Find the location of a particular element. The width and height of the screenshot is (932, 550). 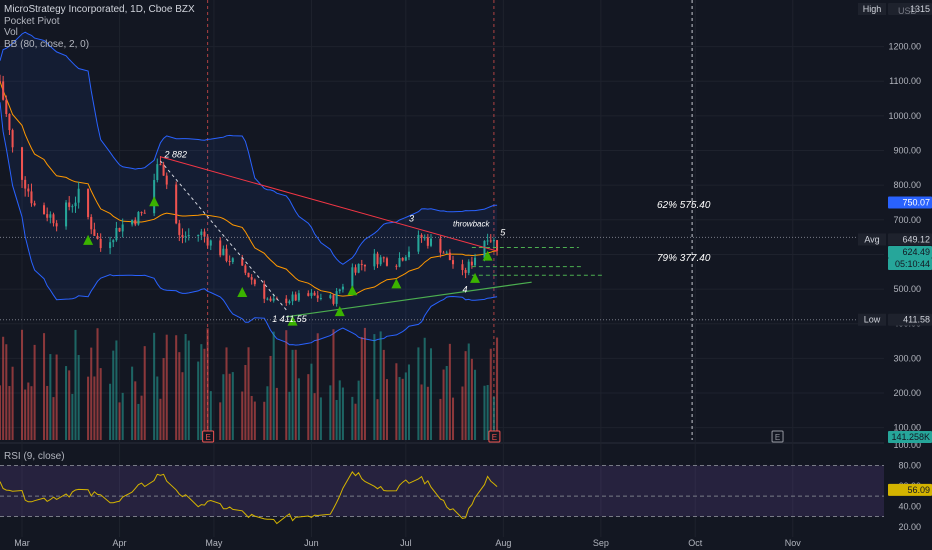

indicator-volume: Vol is located at coordinates (11, 32).